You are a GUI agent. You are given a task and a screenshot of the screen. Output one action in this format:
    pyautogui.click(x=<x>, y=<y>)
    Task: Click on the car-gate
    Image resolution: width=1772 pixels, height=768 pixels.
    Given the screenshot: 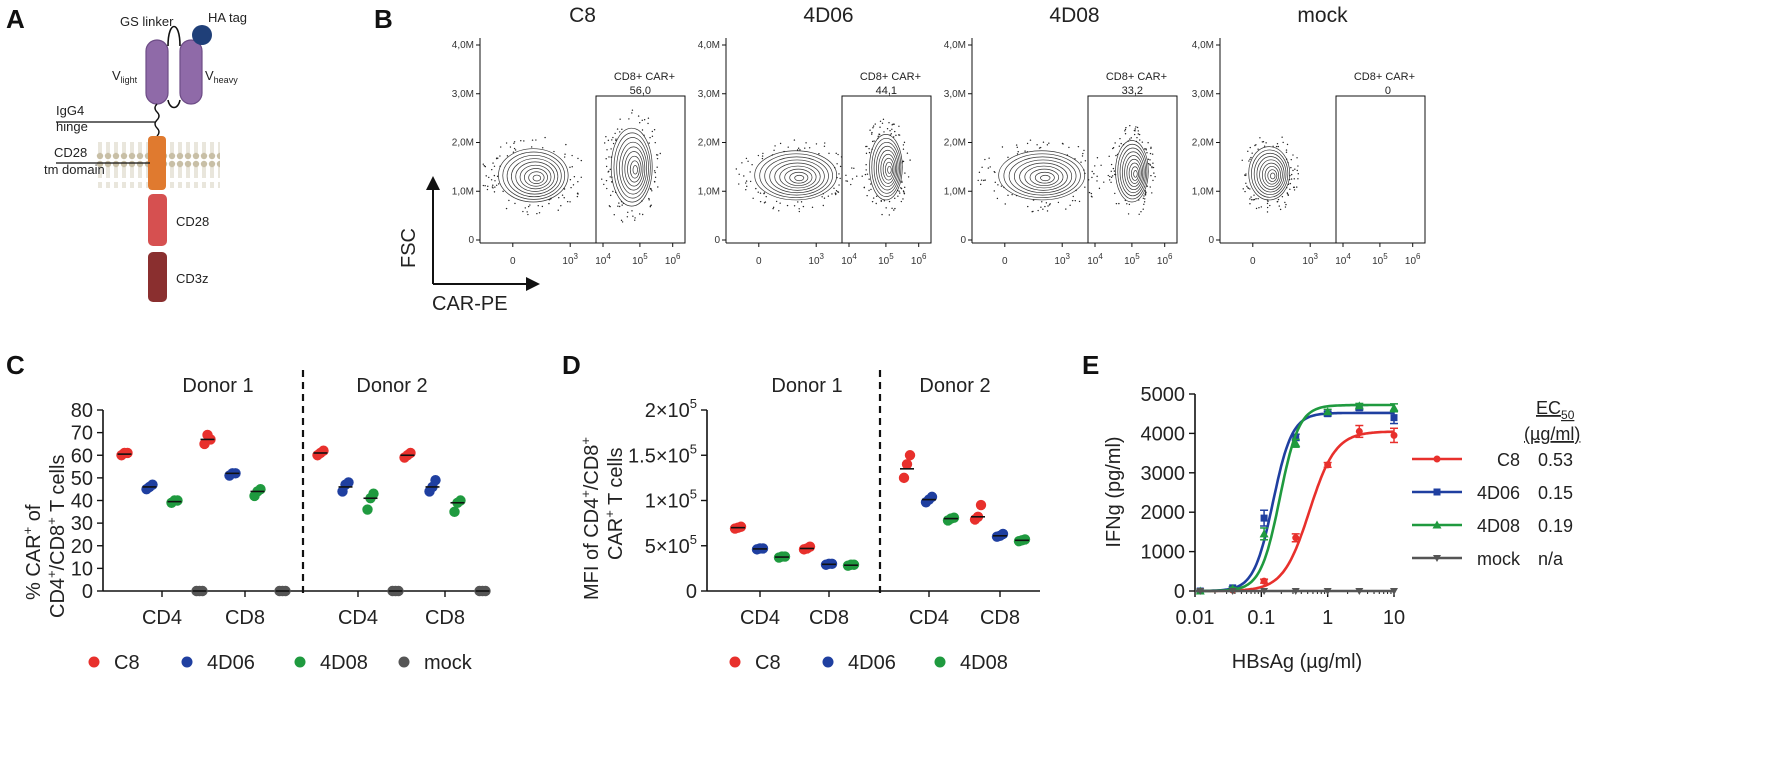 What is the action you would take?
    pyautogui.click(x=1380, y=169)
    